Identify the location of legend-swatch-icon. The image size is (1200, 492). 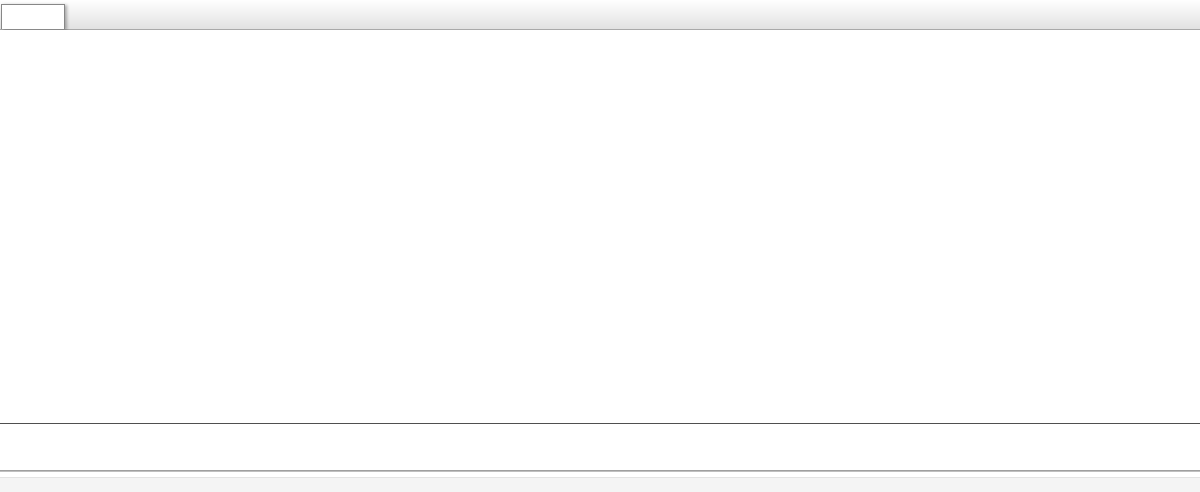
(13, 17).